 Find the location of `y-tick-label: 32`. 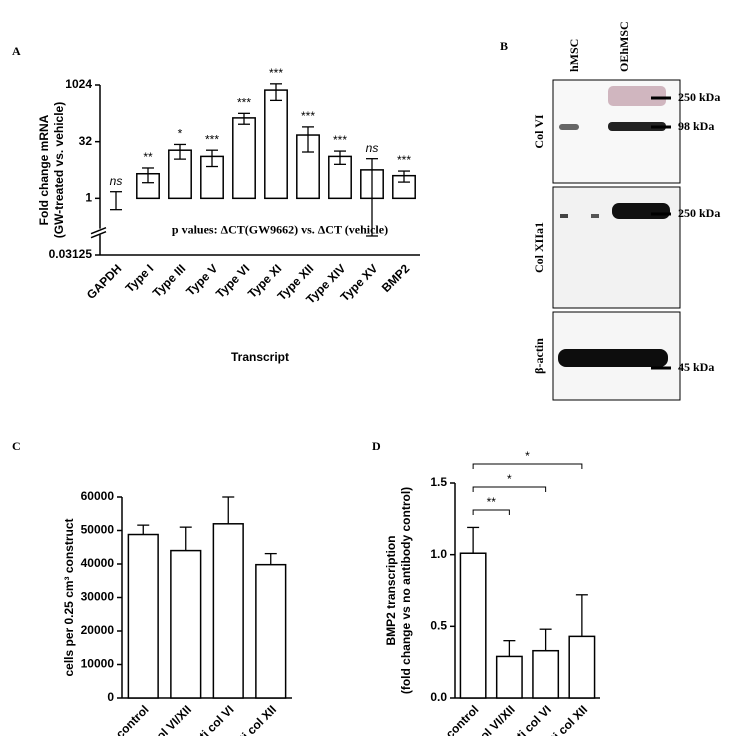

y-tick-label: 32 is located at coordinates (86, 141).